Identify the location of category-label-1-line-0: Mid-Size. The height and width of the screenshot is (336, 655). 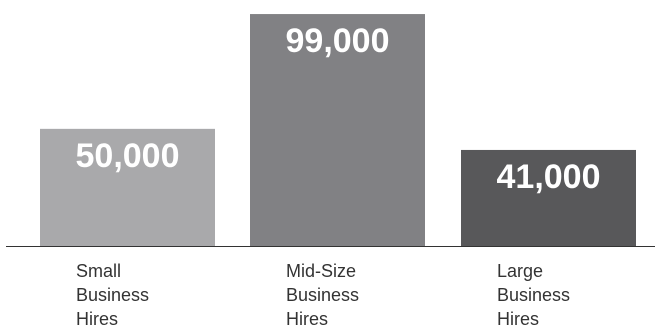
(321, 271).